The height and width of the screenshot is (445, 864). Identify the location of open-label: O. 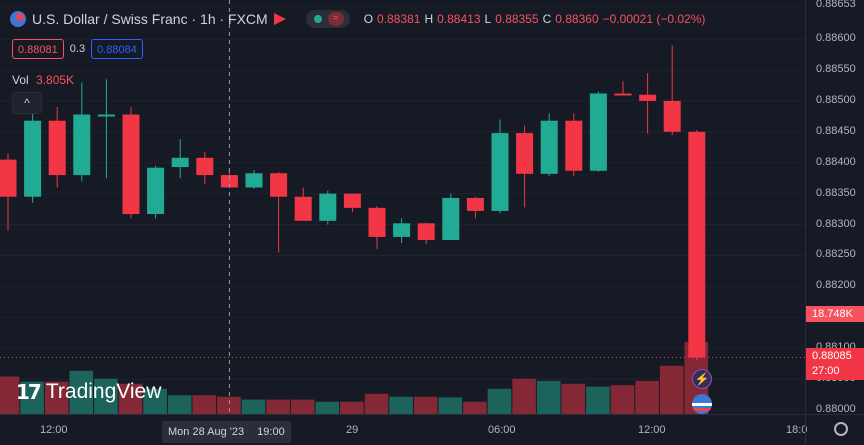
(368, 19).